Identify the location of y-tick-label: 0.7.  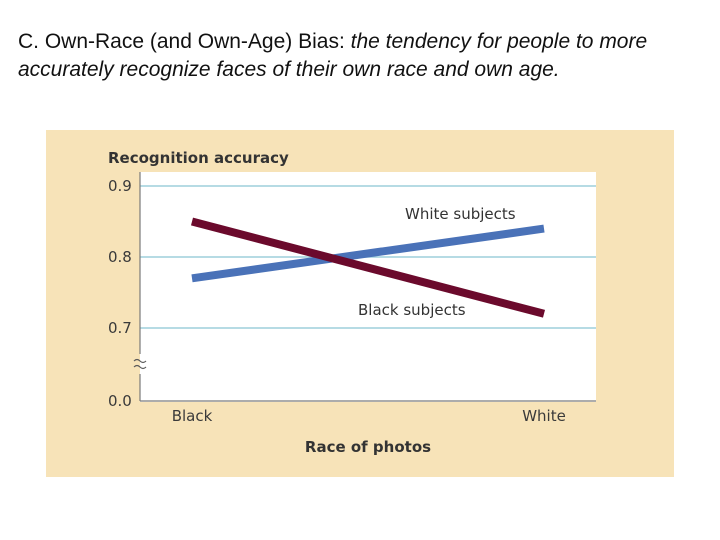
(120, 328).